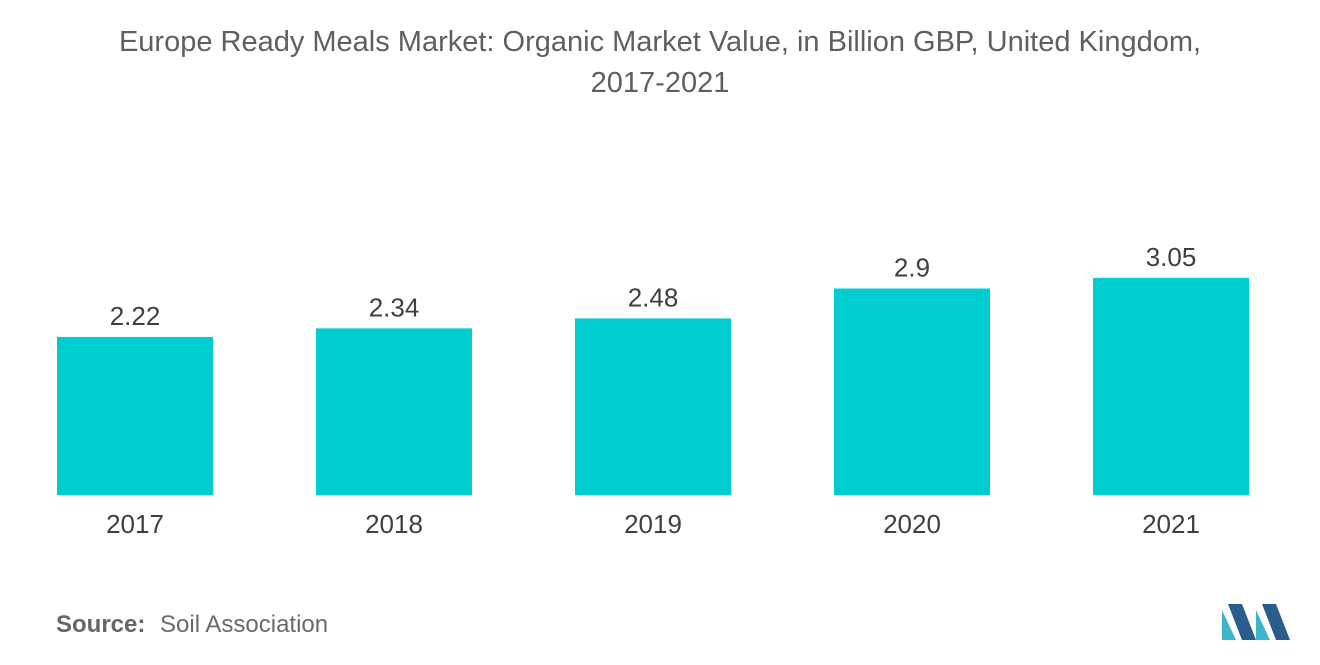  I want to click on chart-title-line-2: 2017-2021, so click(660, 83).